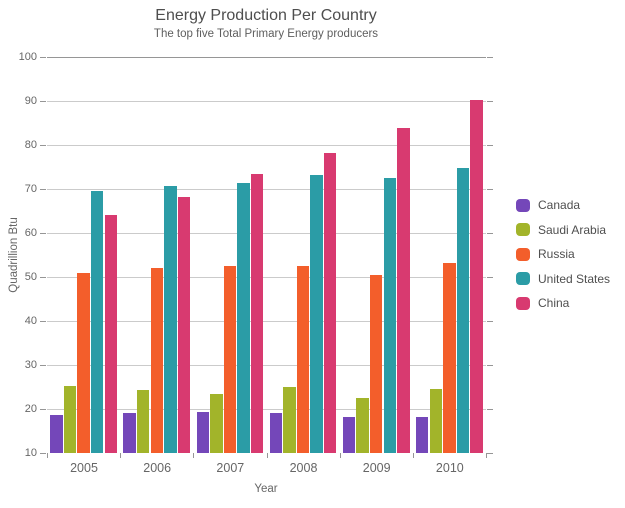 Image resolution: width=625 pixels, height=508 pixels. Describe the element at coordinates (572, 229) in the screenshot. I see `legend-label: Saudi Arabia` at that location.